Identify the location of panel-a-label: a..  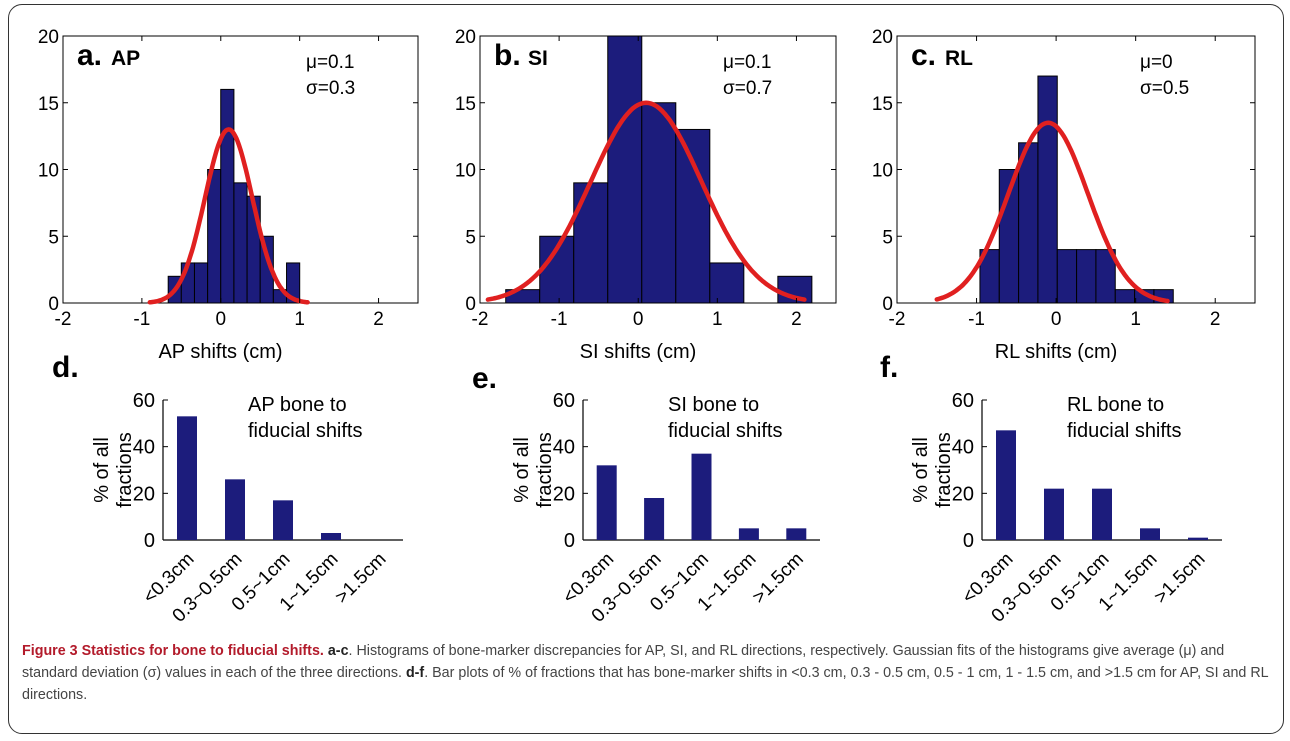
(89, 55).